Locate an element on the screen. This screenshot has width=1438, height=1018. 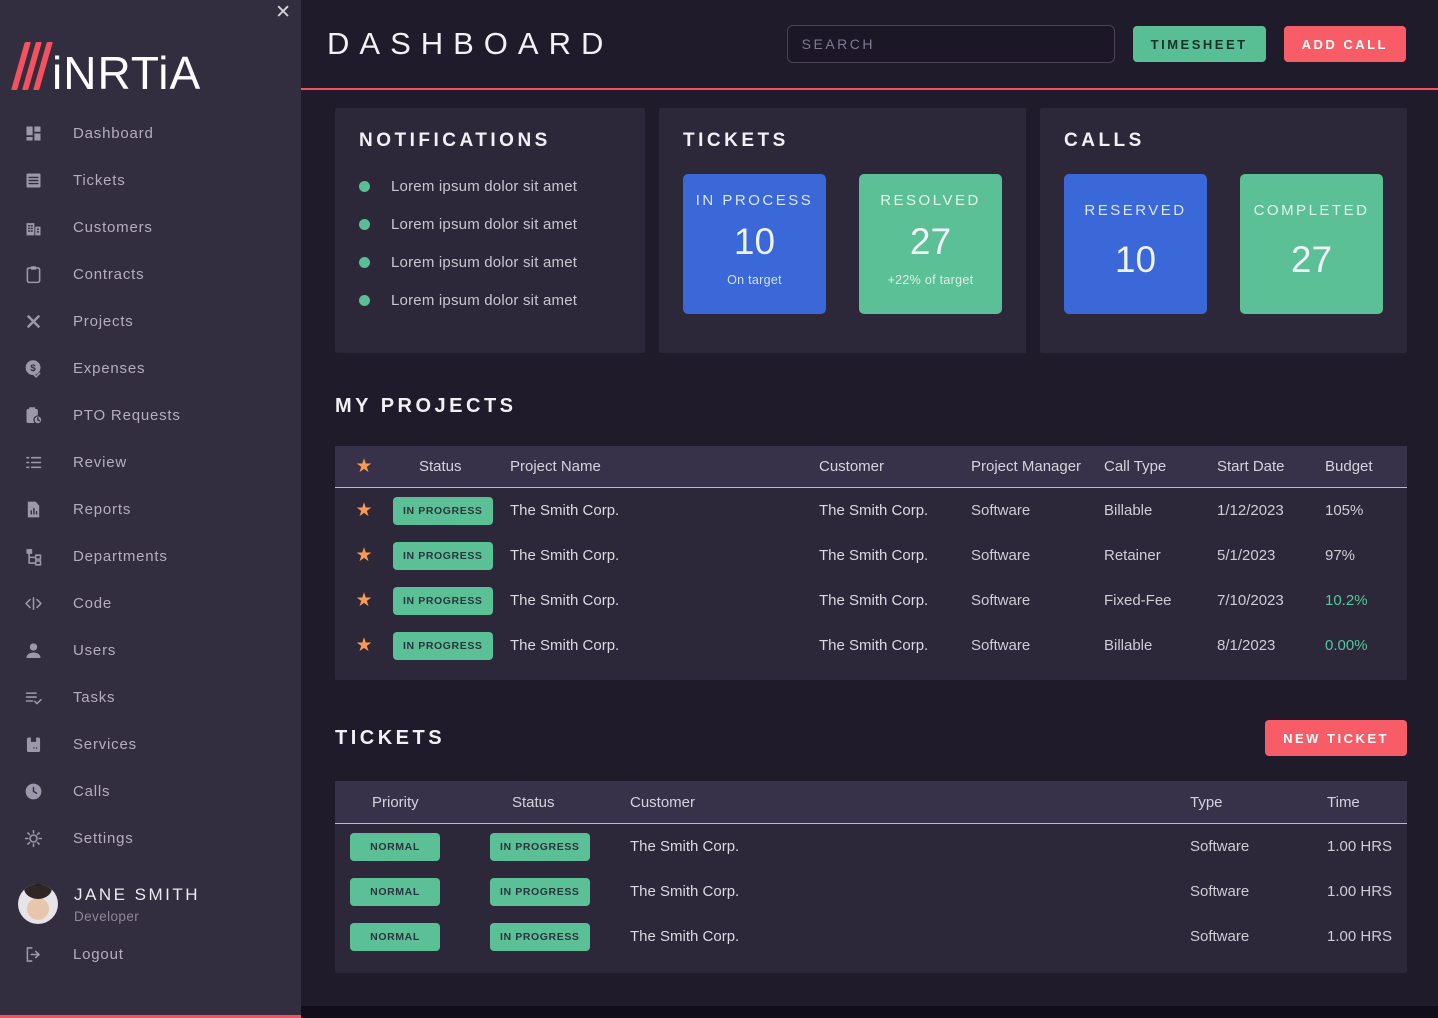
user-profile: JANE SMITH Developer is located at coordinates (150, 904).